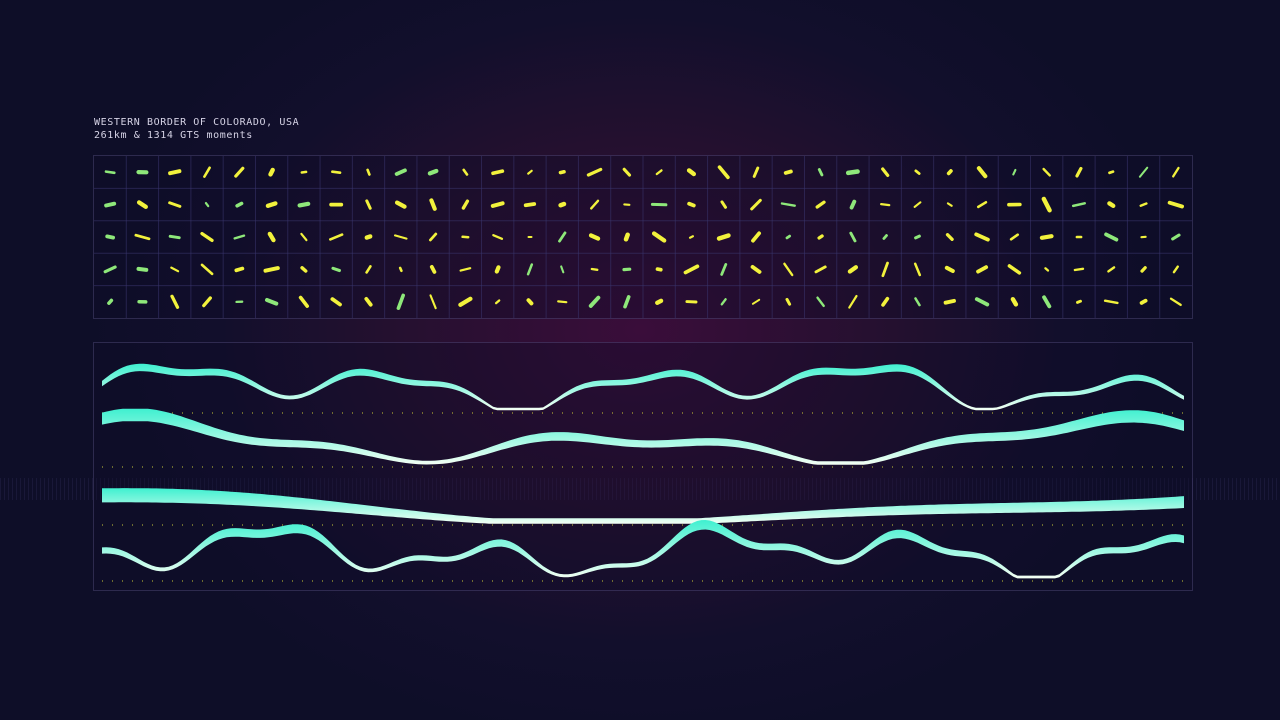 Image resolution: width=1280 pixels, height=720 pixels. Describe the element at coordinates (197, 122) in the screenshot. I see `chart-title: WESTERN BORDER OF COLORADO, USA` at that location.